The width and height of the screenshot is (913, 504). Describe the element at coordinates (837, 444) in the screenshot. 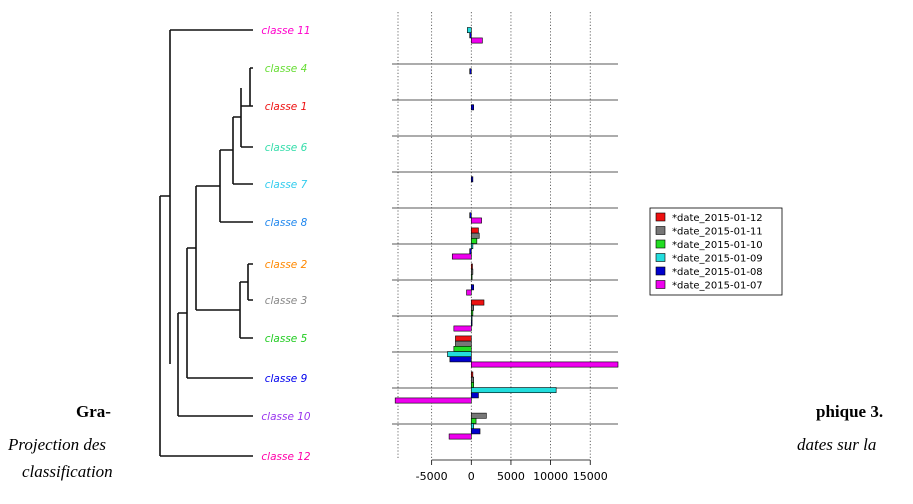

I see `caption-right-line2: dates sur la` at that location.